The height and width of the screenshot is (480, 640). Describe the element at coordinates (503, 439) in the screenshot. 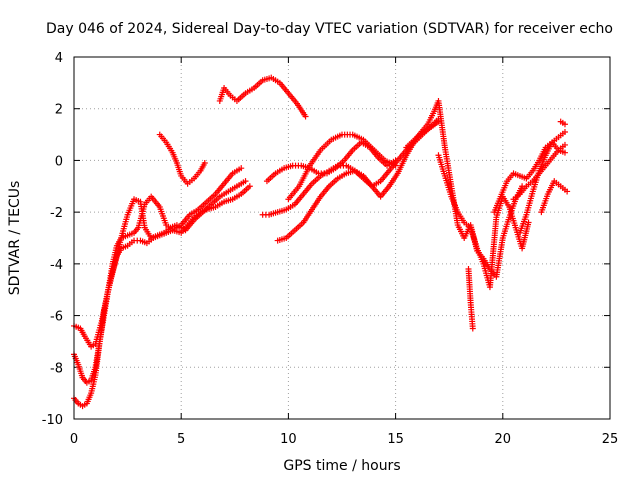

I see `x-tick-label: 20` at that location.